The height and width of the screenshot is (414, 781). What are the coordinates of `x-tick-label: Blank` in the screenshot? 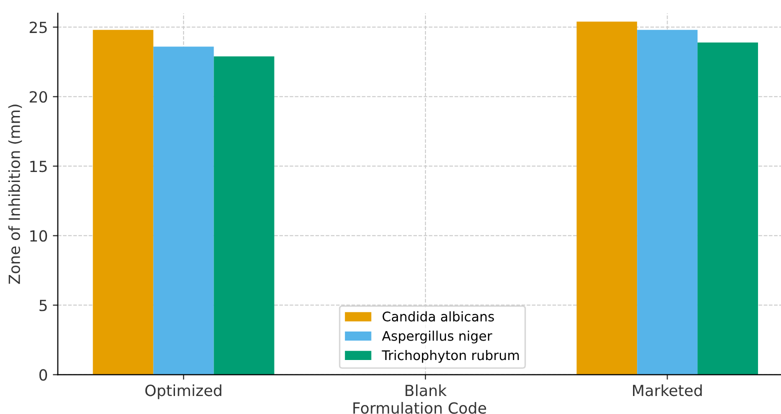 It's located at (426, 390).